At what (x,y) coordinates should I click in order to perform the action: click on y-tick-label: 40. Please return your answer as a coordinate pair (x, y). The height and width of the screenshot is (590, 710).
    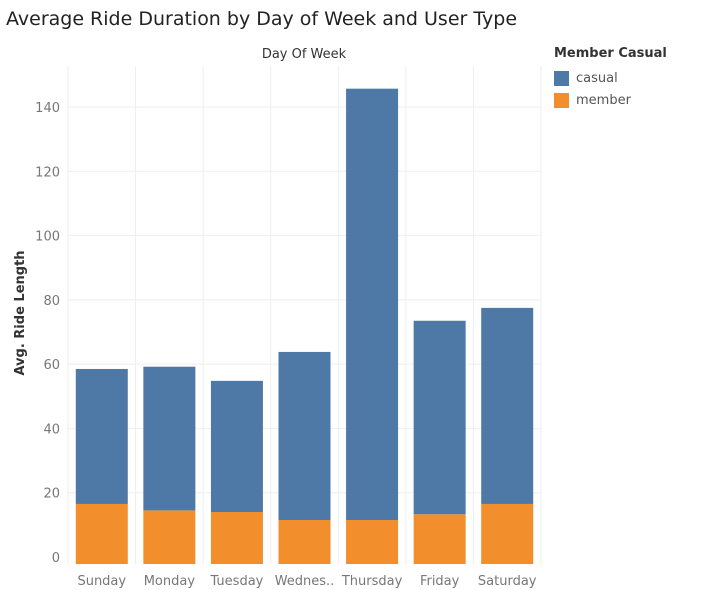
    Looking at the image, I should click on (51, 429).